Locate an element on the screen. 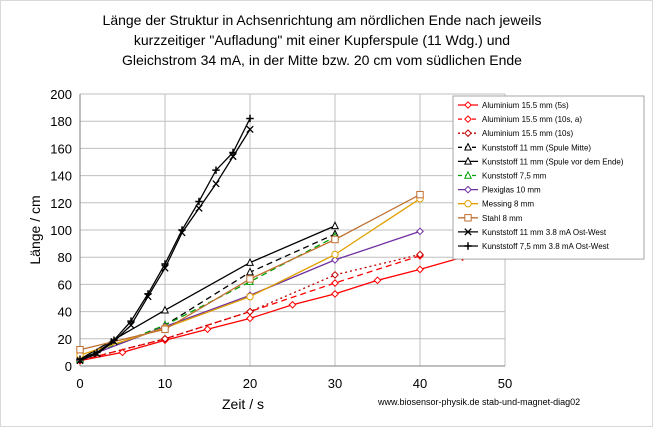 Image resolution: width=653 pixels, height=427 pixels. legend-entry: Kunststoff 11 mm (Spule Mitte) is located at coordinates (524, 147).